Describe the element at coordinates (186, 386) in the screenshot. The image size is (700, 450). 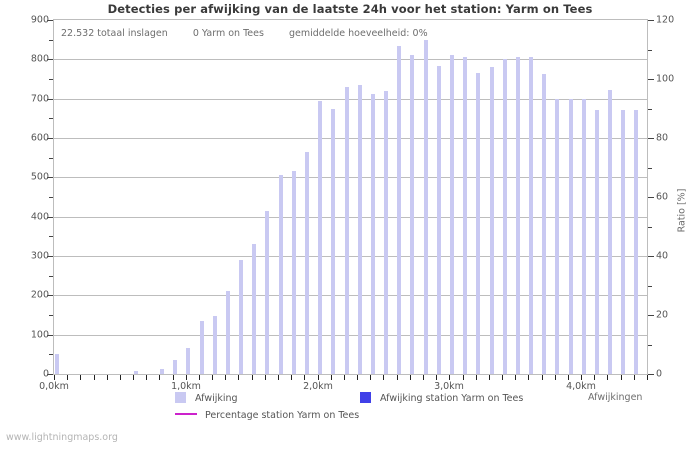
I see `x-axis-tick-label: 1,0km` at that location.